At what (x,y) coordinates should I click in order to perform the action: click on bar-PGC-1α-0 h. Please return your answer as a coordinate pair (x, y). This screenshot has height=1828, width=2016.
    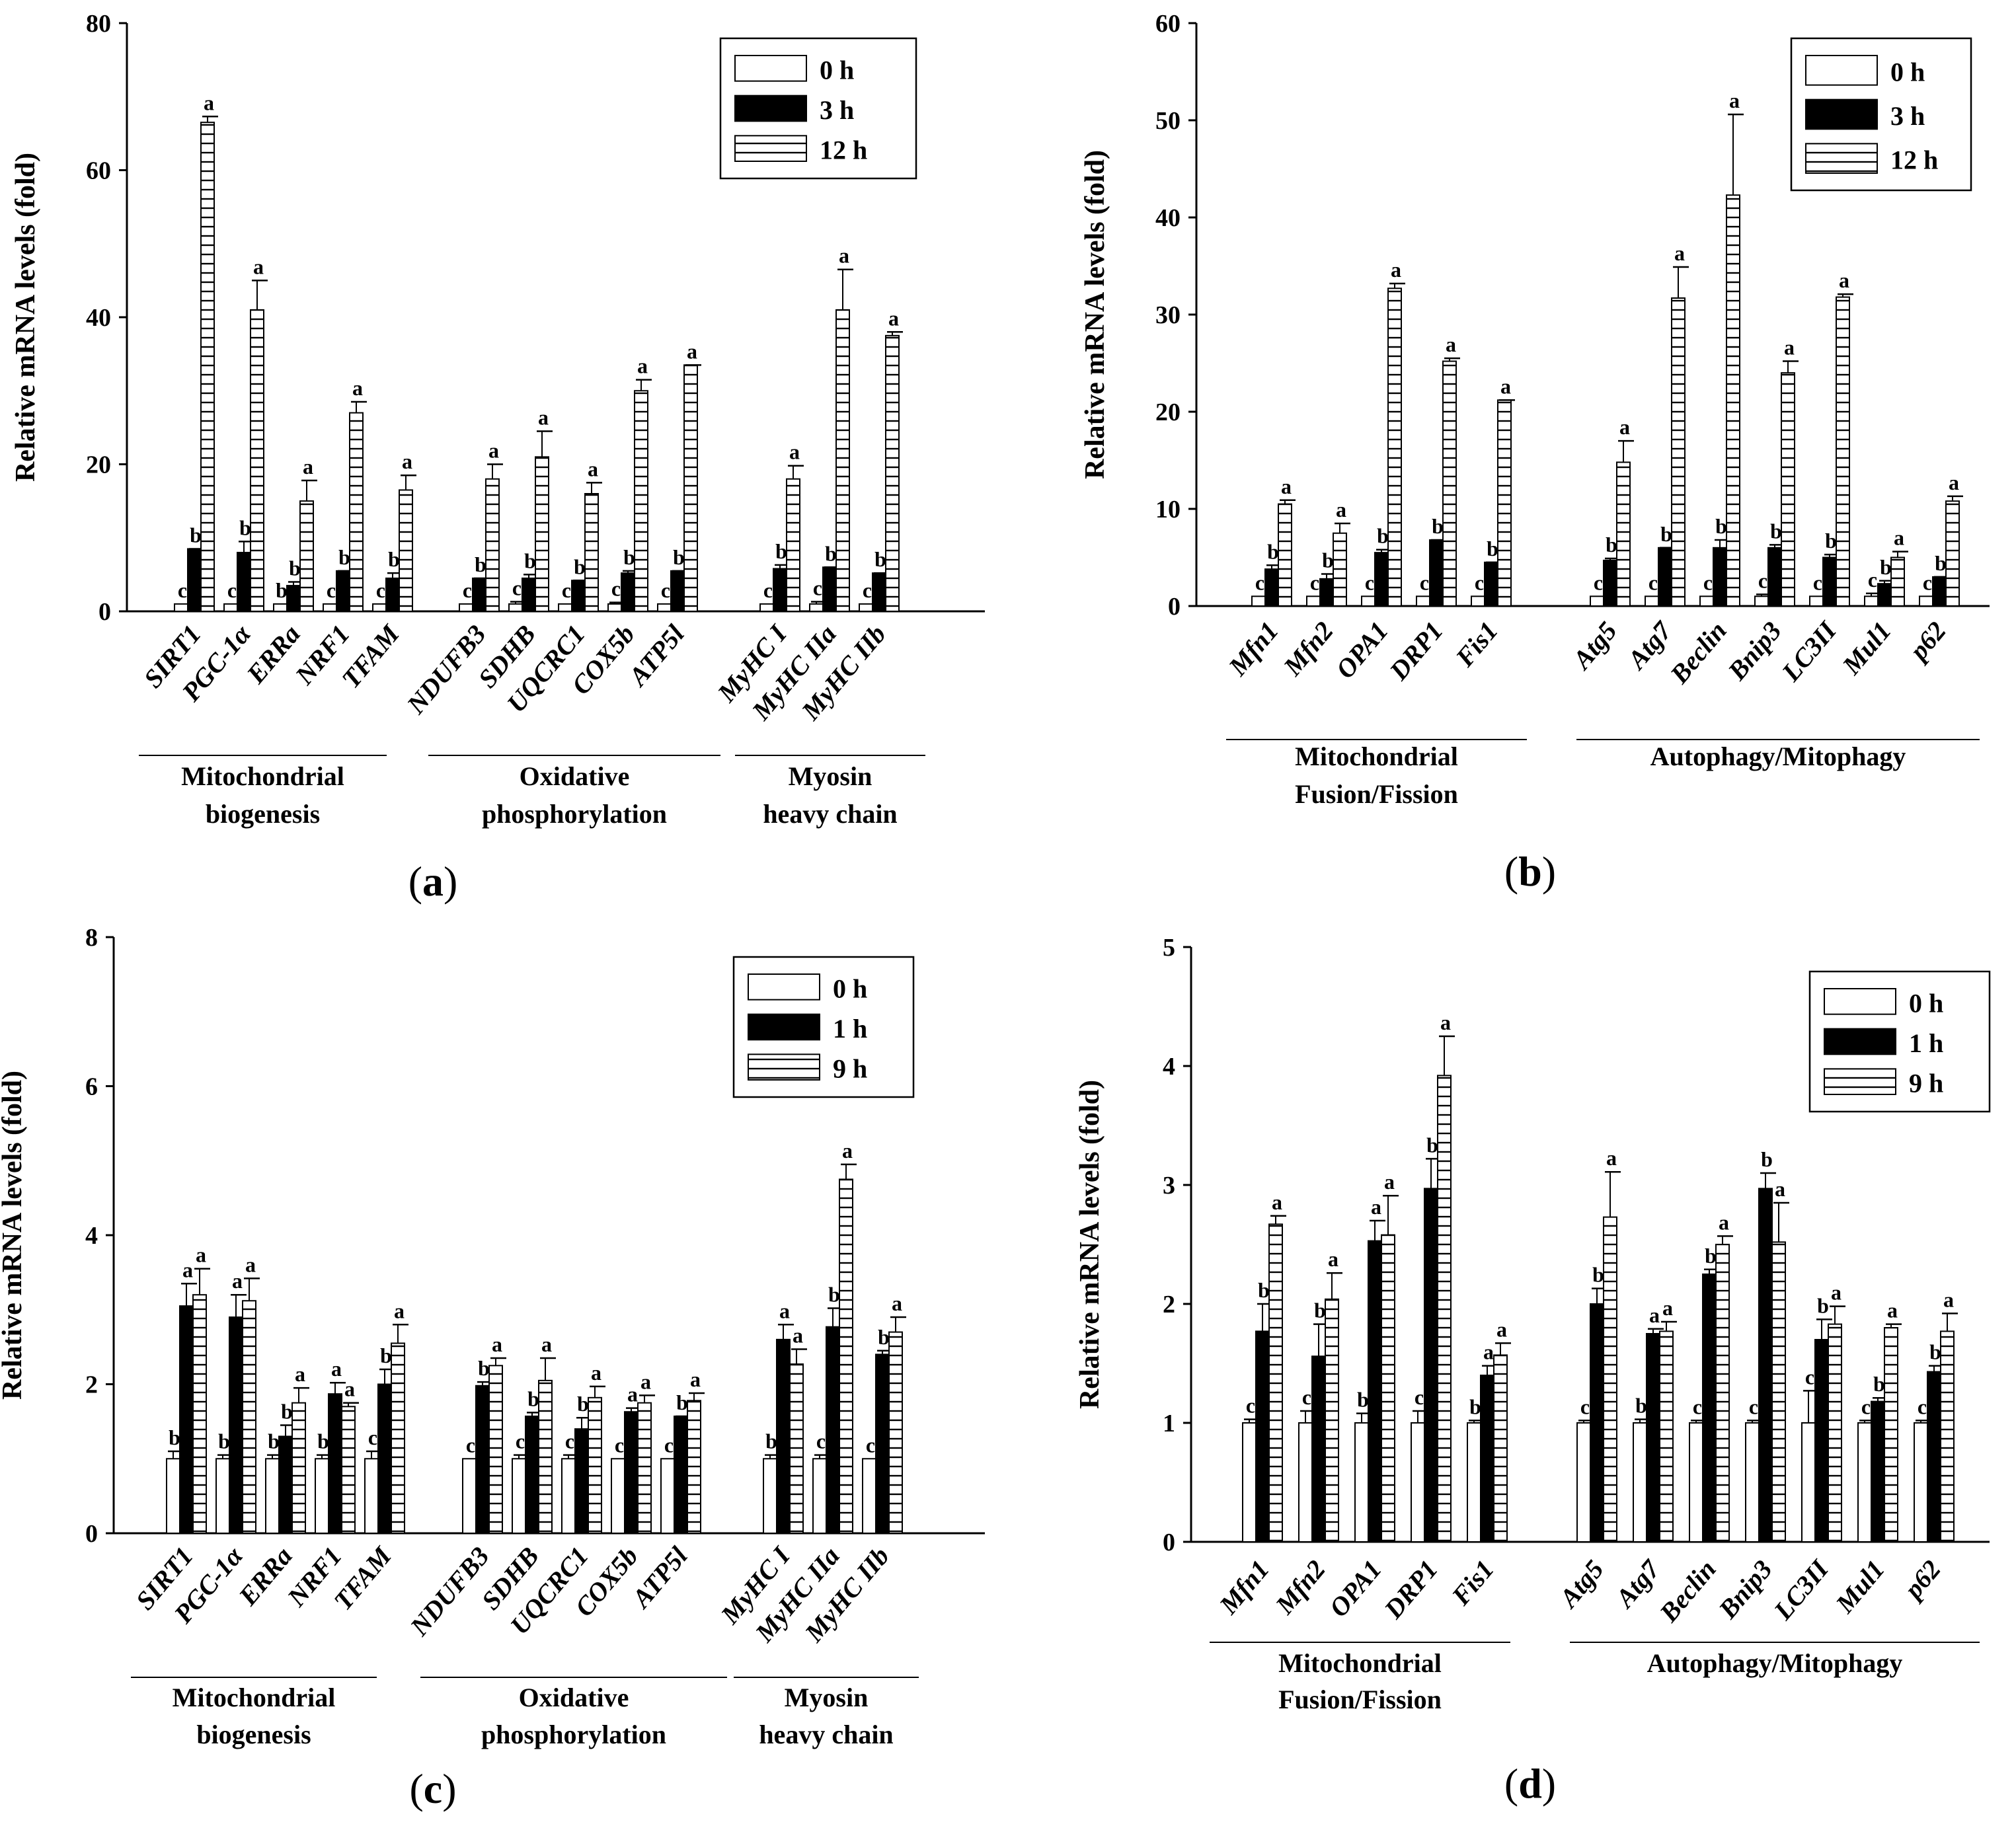
    Looking at the image, I should click on (222, 1496).